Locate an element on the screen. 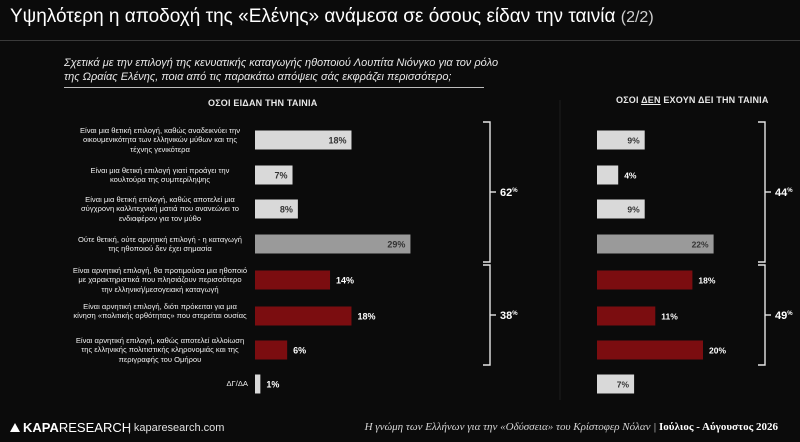 The width and height of the screenshot is (800, 442). website-link: | kaparesearch.com is located at coordinates (176, 428).